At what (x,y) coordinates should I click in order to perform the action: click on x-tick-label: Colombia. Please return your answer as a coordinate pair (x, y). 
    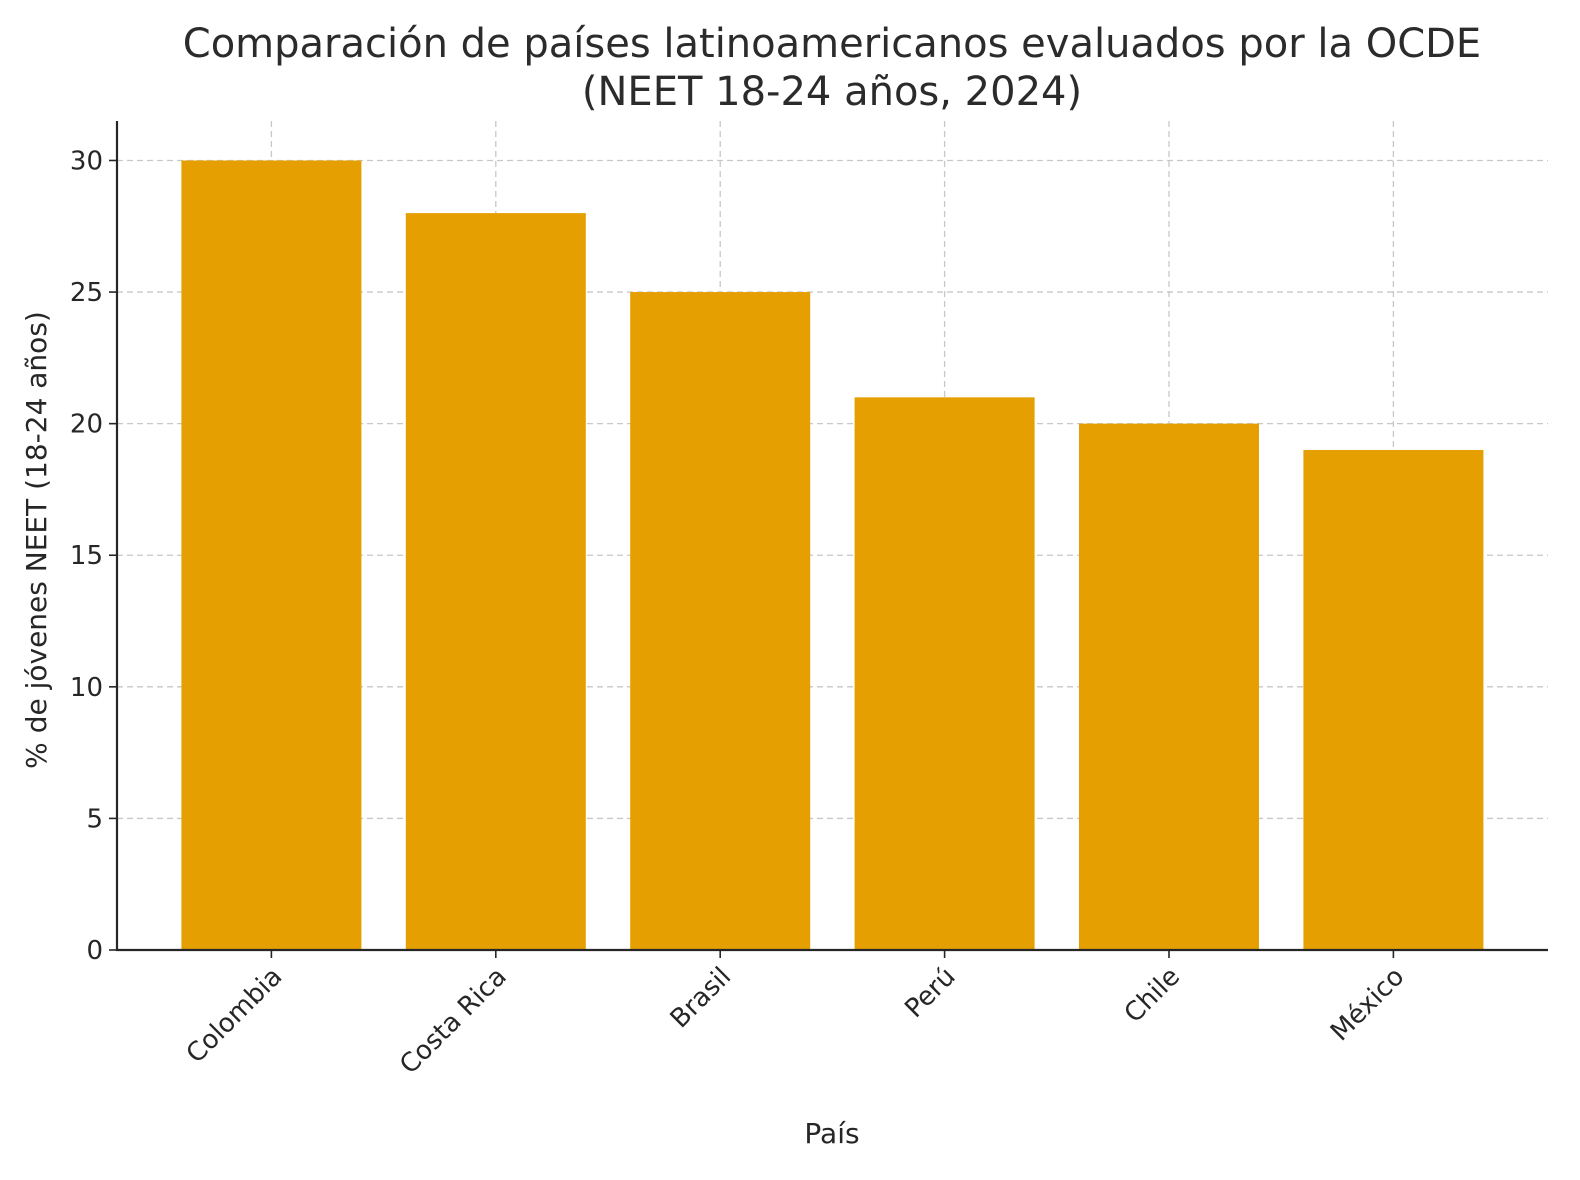
    Looking at the image, I should click on (235, 1016).